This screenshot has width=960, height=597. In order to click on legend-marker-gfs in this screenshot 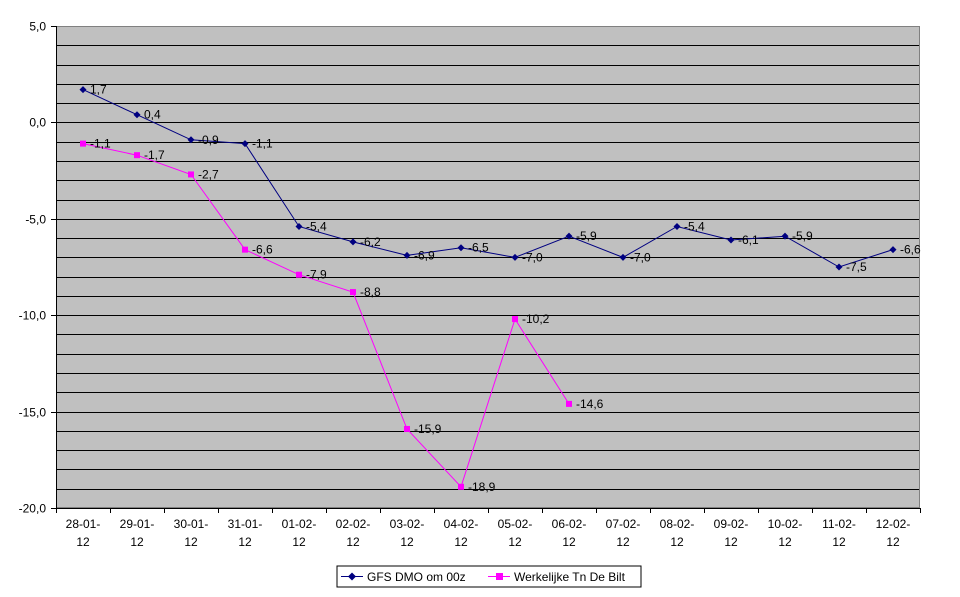, I will do `click(352, 576)`.